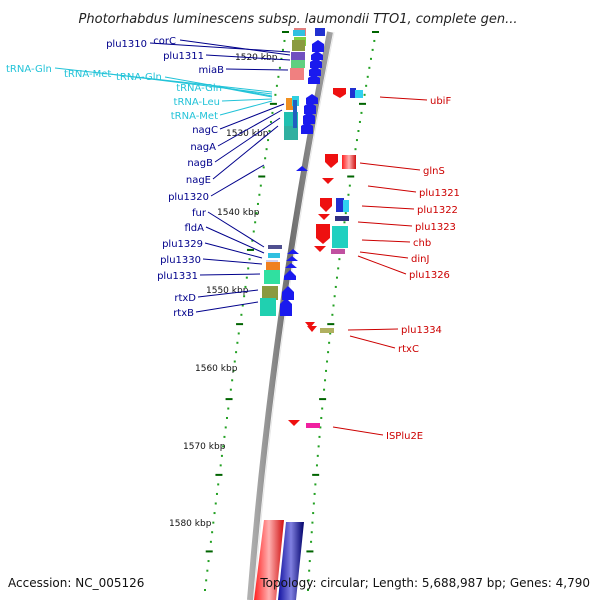 This screenshot has width=600, height=600. What do you see at coordinates (220, 176) in the screenshot?
I see `left-leader-lines` at bounding box center [220, 176].